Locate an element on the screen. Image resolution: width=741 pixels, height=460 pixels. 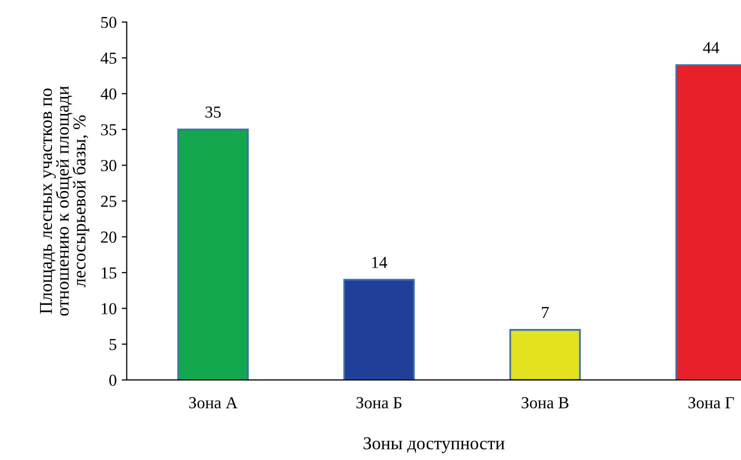
y-tick-label: 50 is located at coordinates (108, 22).